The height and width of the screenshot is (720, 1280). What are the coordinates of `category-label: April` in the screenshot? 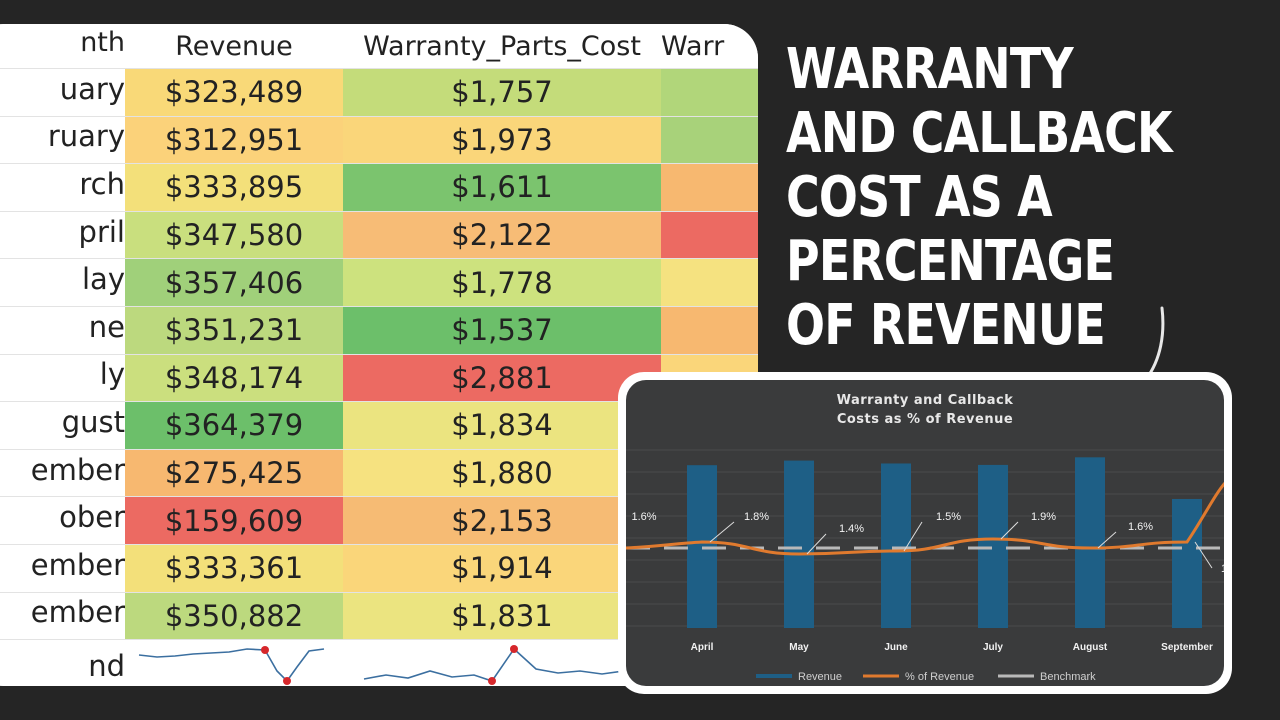 It's located at (702, 647).